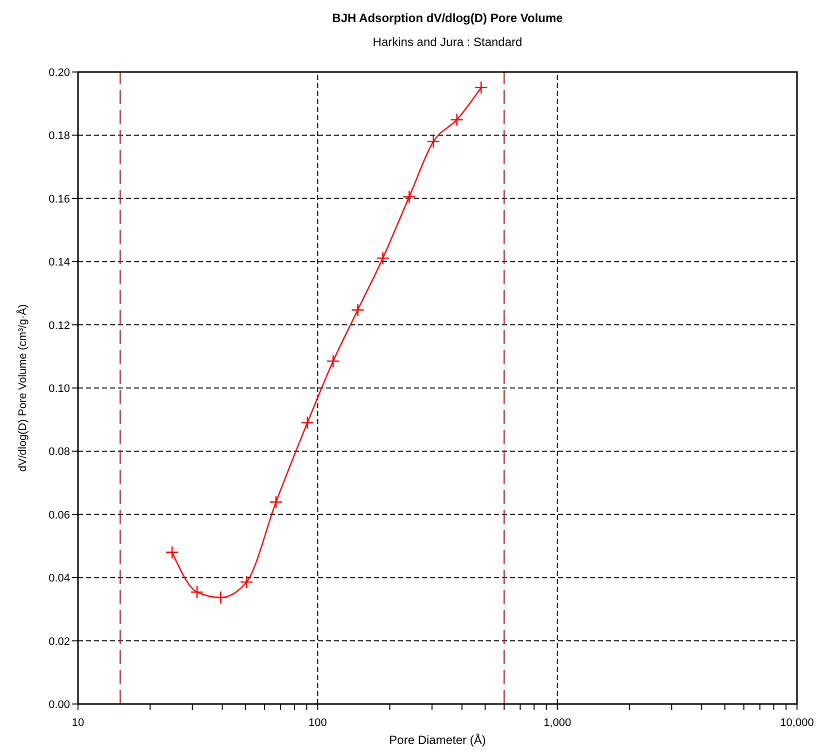 The width and height of the screenshot is (825, 754). Describe the element at coordinates (59, 515) in the screenshot. I see `y-tick-label: 0.06` at that location.